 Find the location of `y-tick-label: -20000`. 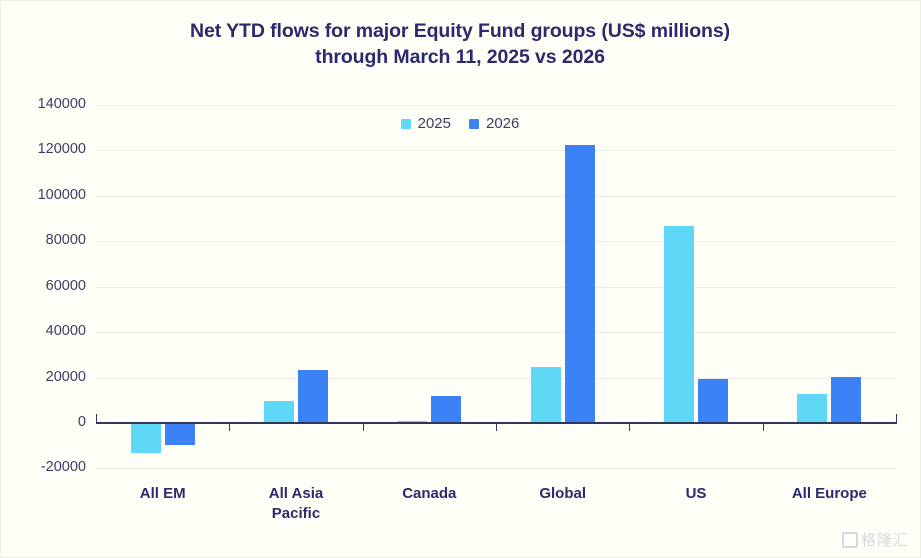

y-tick-label: -20000 is located at coordinates (63, 467).